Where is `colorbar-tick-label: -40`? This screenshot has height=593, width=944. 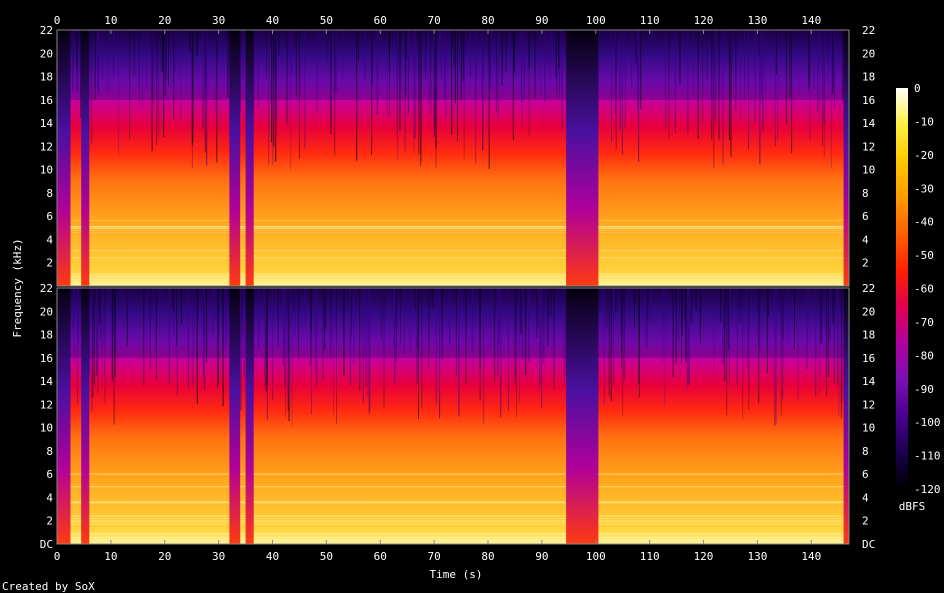
colorbar-tick-label: -40 is located at coordinates (924, 222).